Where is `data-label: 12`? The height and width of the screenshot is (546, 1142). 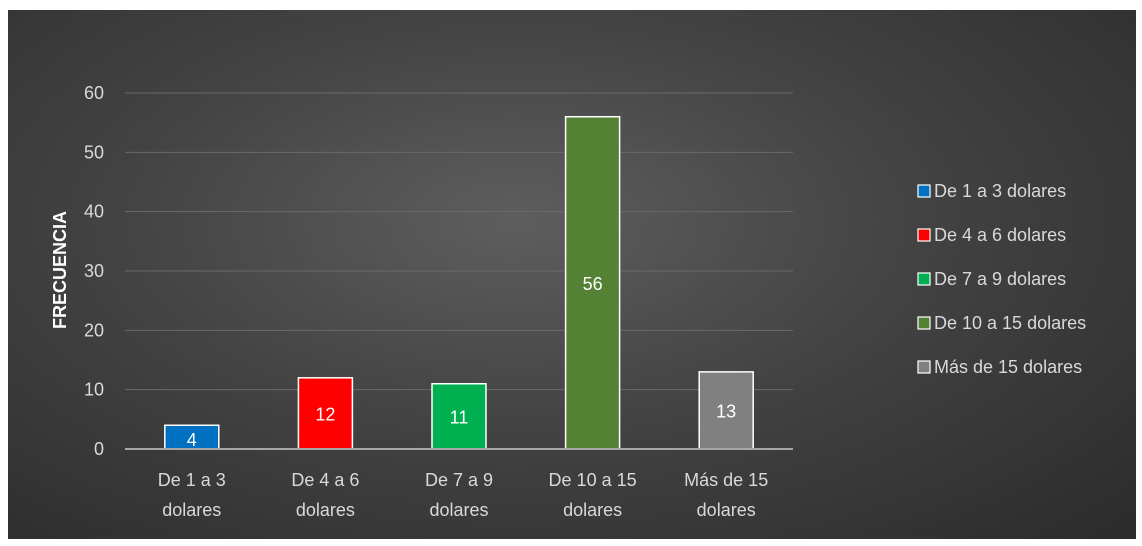 data-label: 12 is located at coordinates (325, 414).